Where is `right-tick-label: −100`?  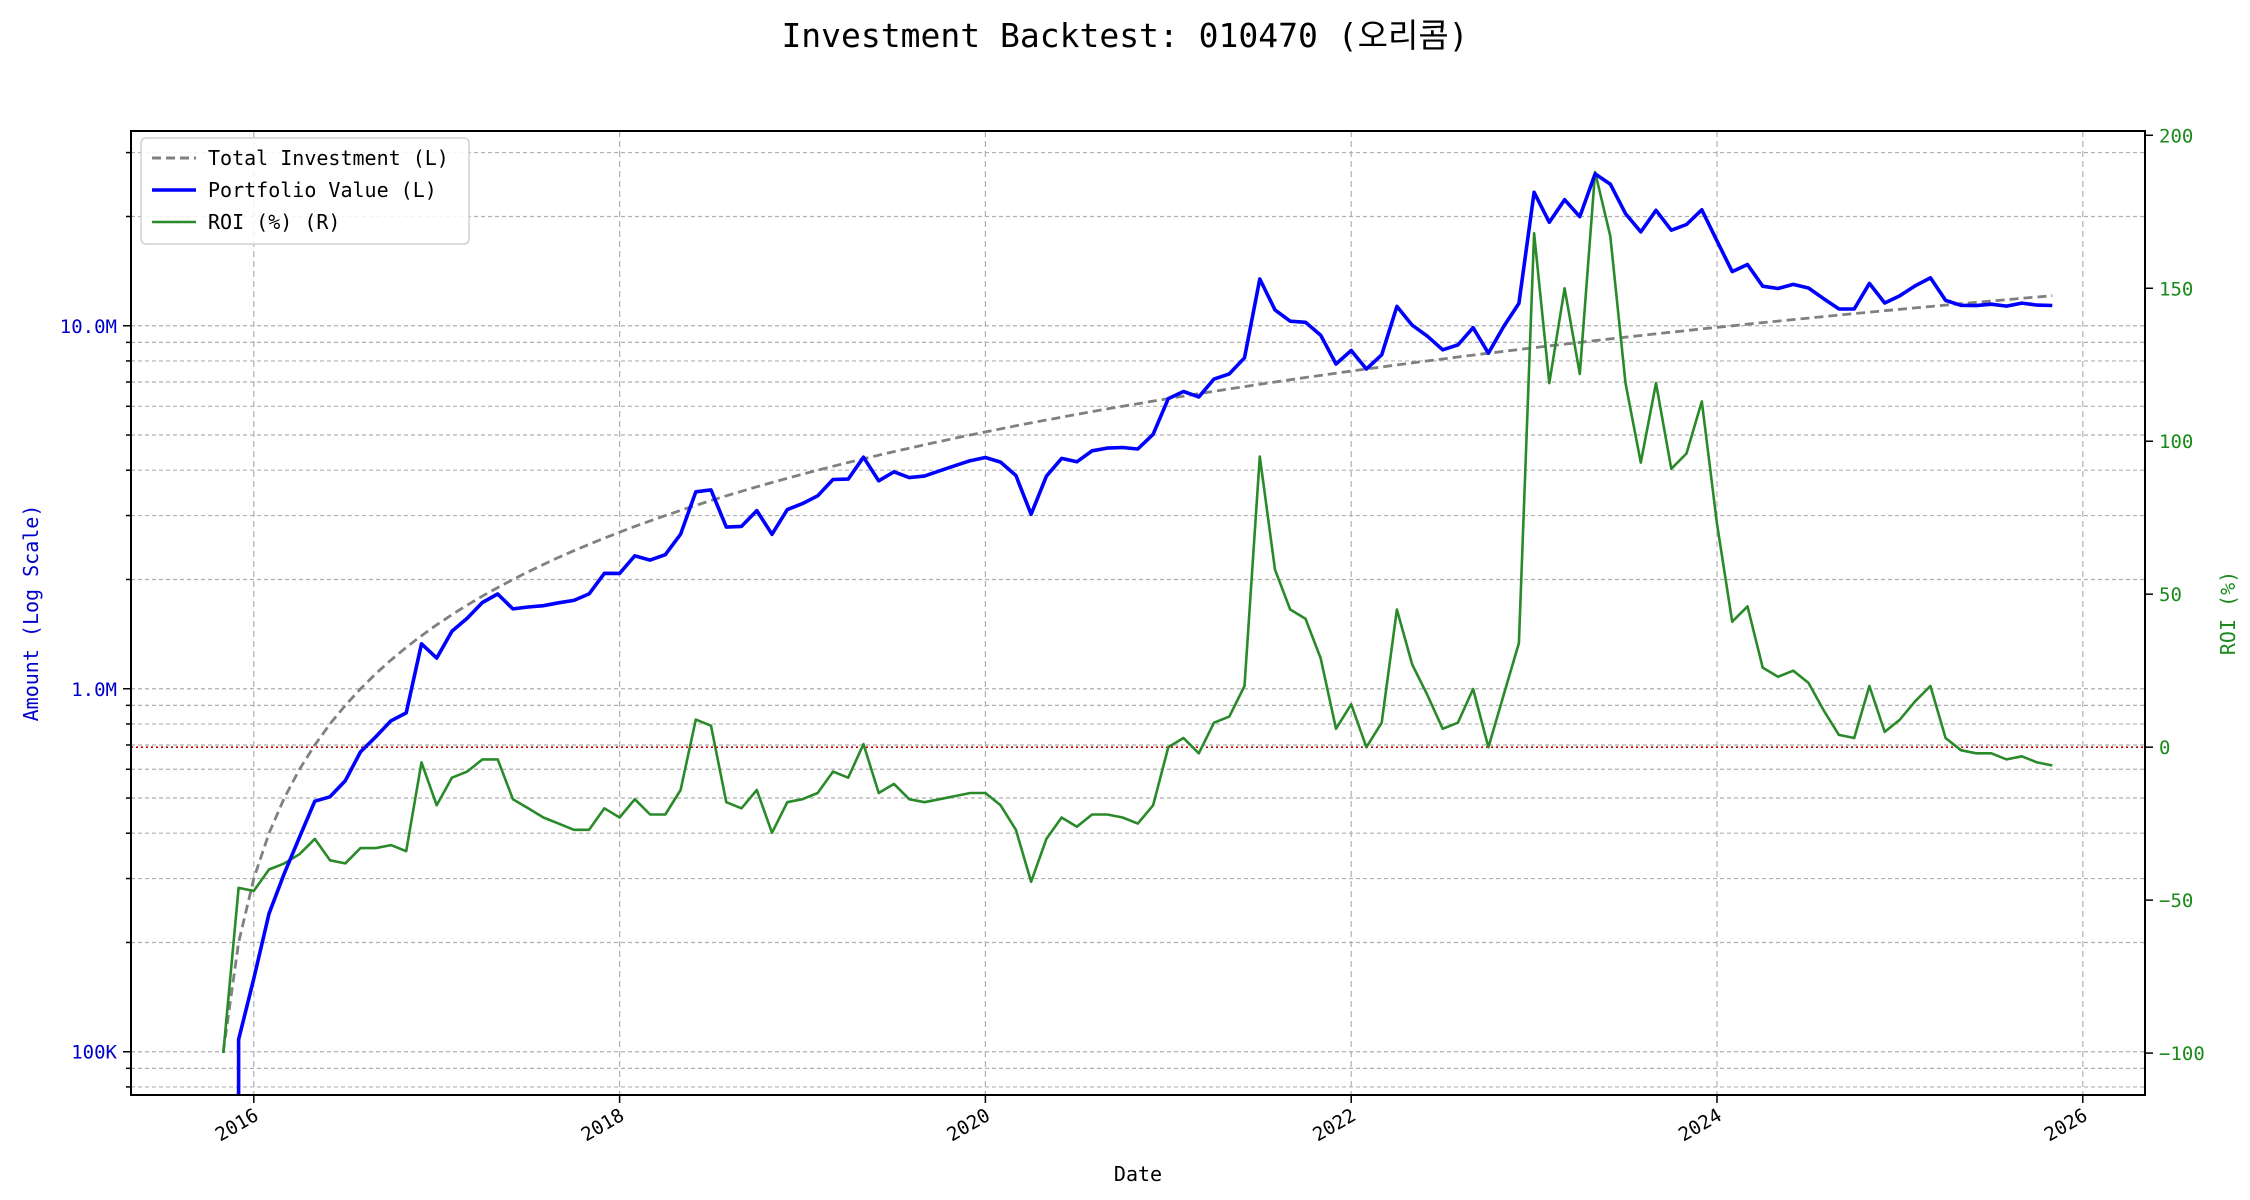 right-tick-label: −100 is located at coordinates (2182, 1054).